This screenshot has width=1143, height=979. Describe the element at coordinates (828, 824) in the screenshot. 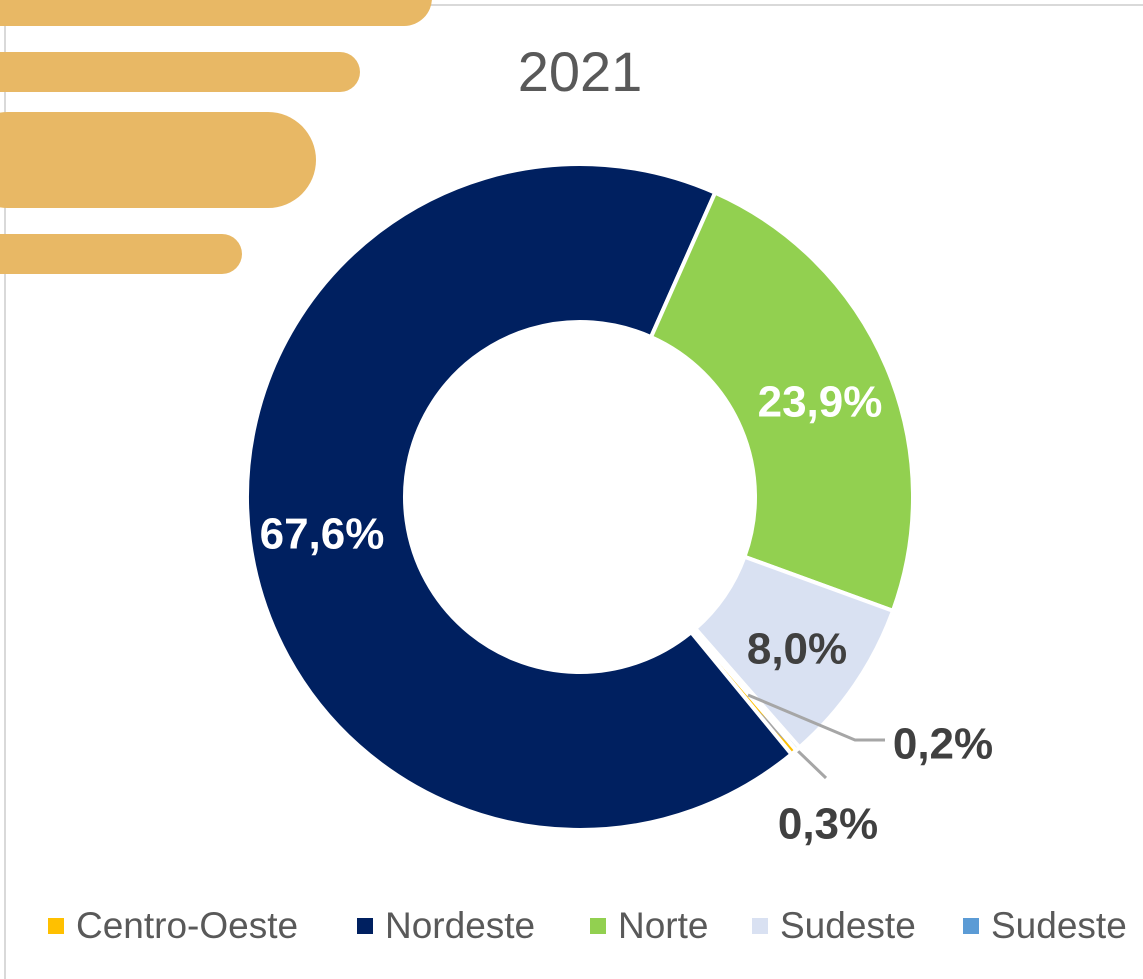

I see `data-label: 0,3%` at that location.